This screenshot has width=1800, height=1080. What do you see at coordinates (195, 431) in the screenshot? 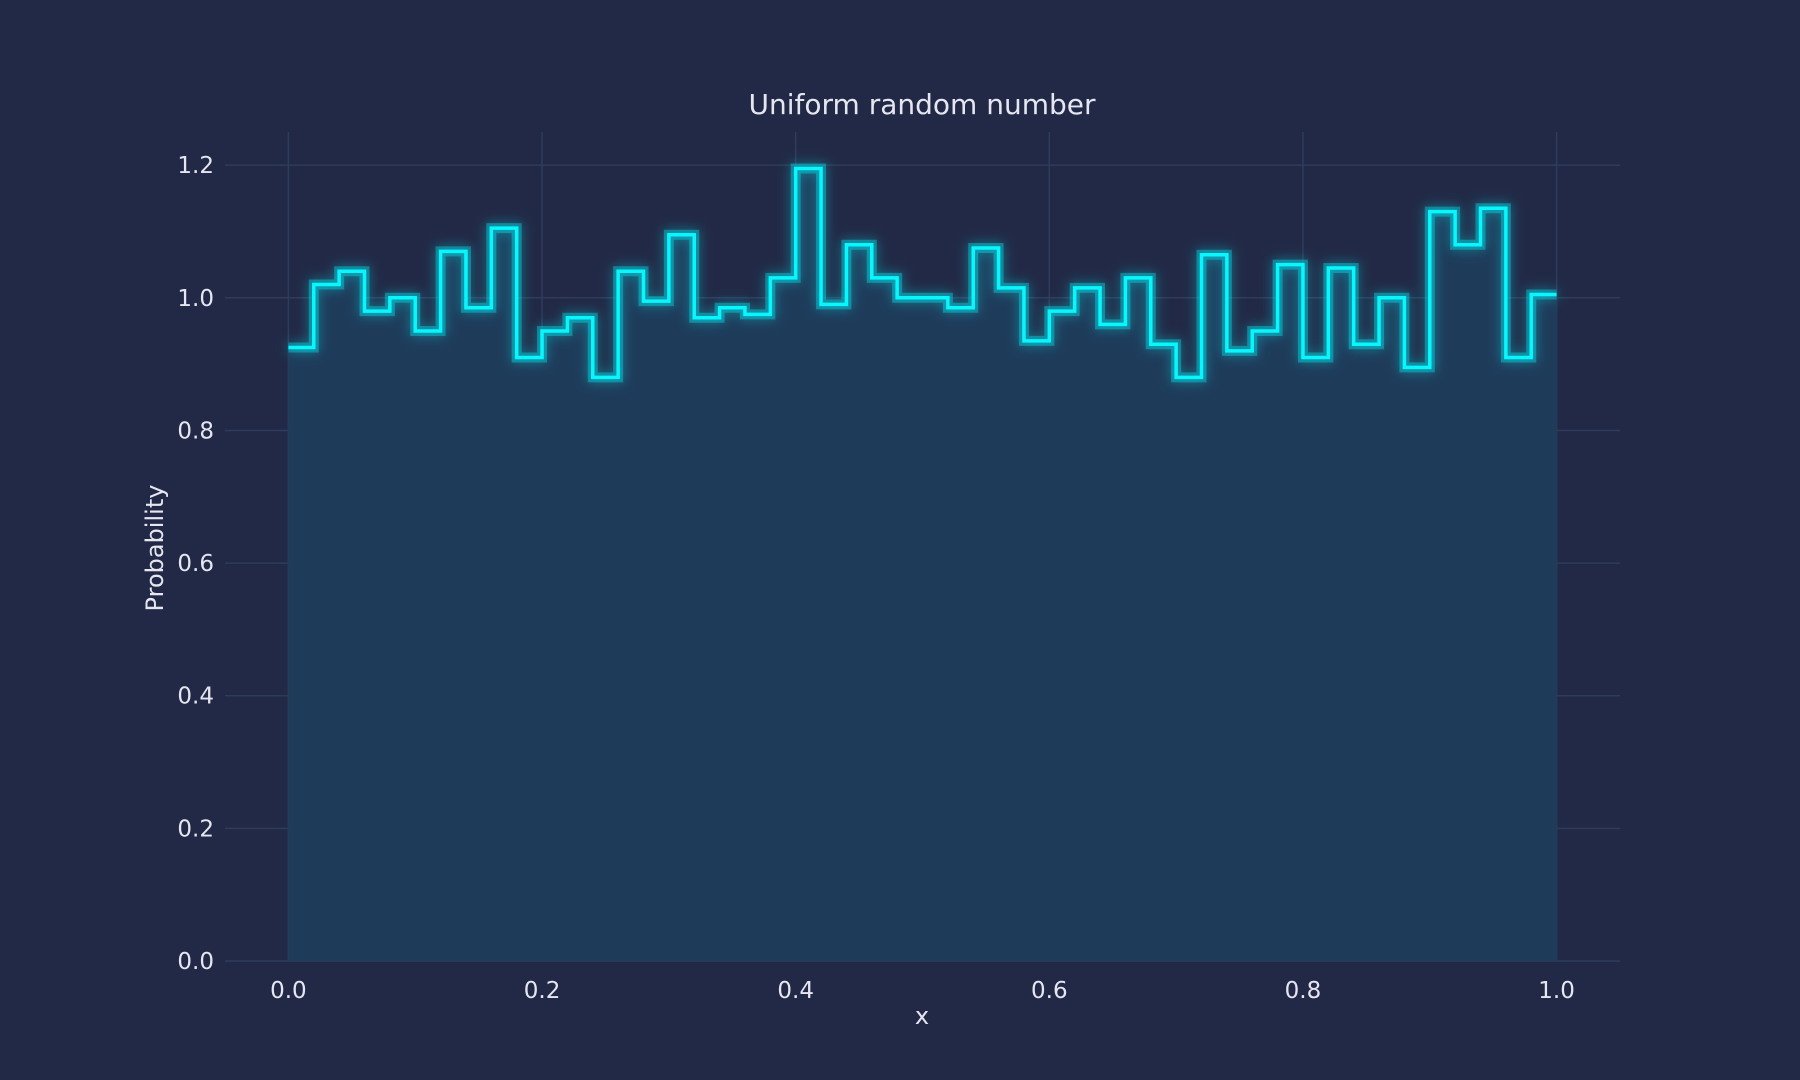
I see `y-tick-label: 0.8` at bounding box center [195, 431].